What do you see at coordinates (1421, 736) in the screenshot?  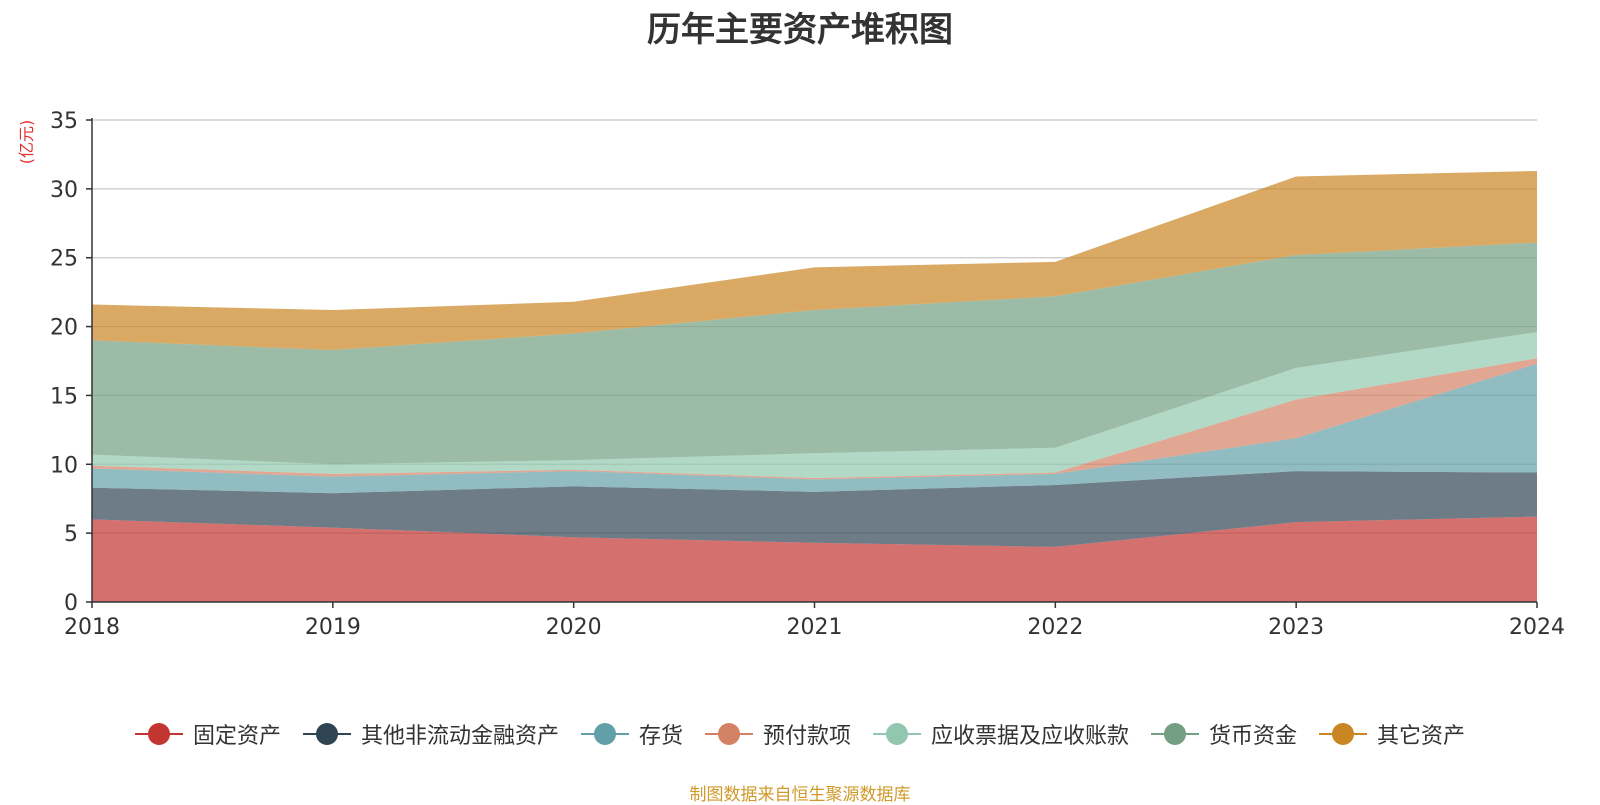 I see `legend-label: 其它资产` at bounding box center [1421, 736].